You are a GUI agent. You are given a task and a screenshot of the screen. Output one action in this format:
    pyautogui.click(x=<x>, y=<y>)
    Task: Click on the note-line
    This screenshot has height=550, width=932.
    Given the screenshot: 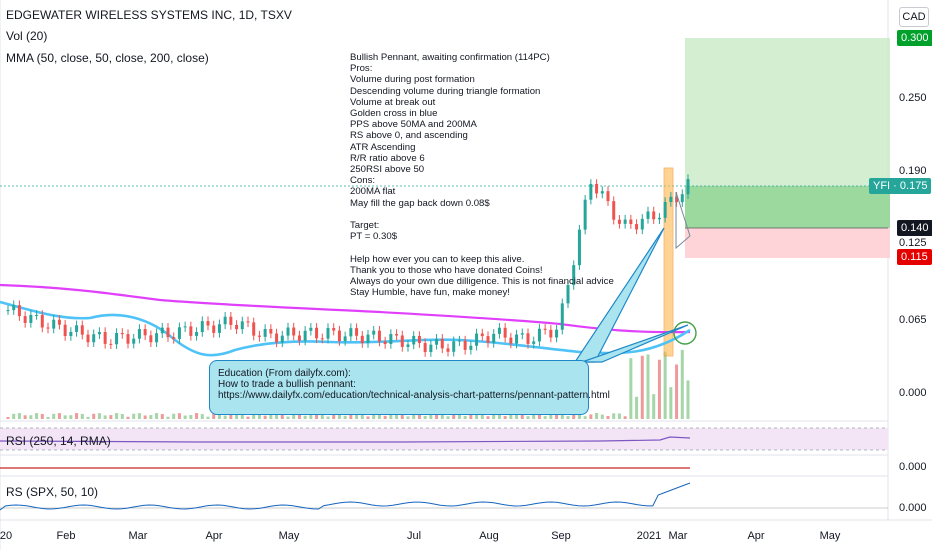 What is the action you would take?
    pyautogui.click(x=482, y=214)
    